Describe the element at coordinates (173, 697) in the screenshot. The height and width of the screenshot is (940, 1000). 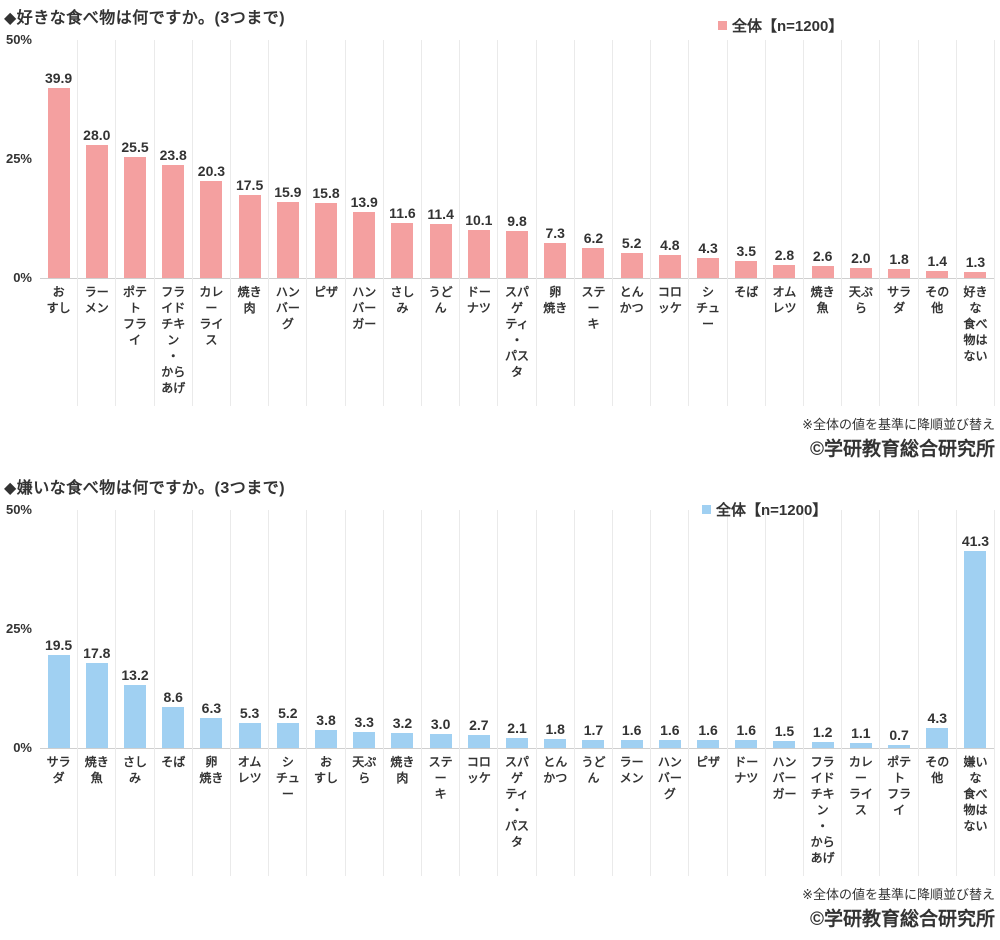
I see `value-label: 8.6` at that location.